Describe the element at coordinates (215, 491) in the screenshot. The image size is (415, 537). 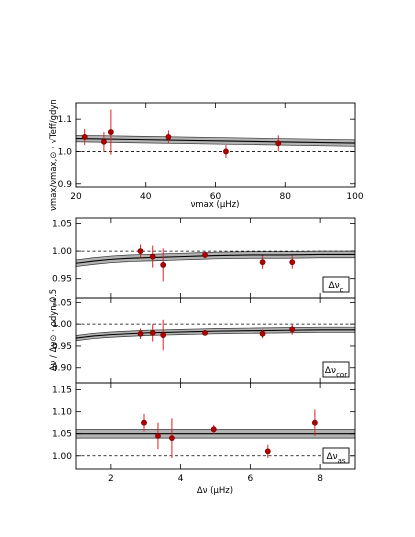
I see `bottom-x-axis-label: Δν (μHz)` at that location.